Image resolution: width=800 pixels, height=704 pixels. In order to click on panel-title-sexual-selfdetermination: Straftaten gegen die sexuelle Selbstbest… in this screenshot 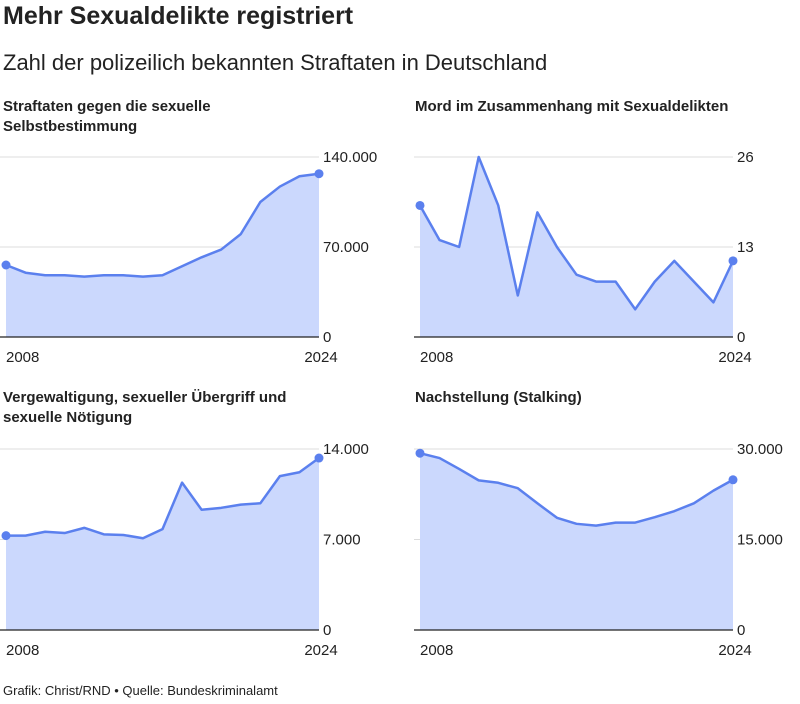, I will do `click(107, 116)`.